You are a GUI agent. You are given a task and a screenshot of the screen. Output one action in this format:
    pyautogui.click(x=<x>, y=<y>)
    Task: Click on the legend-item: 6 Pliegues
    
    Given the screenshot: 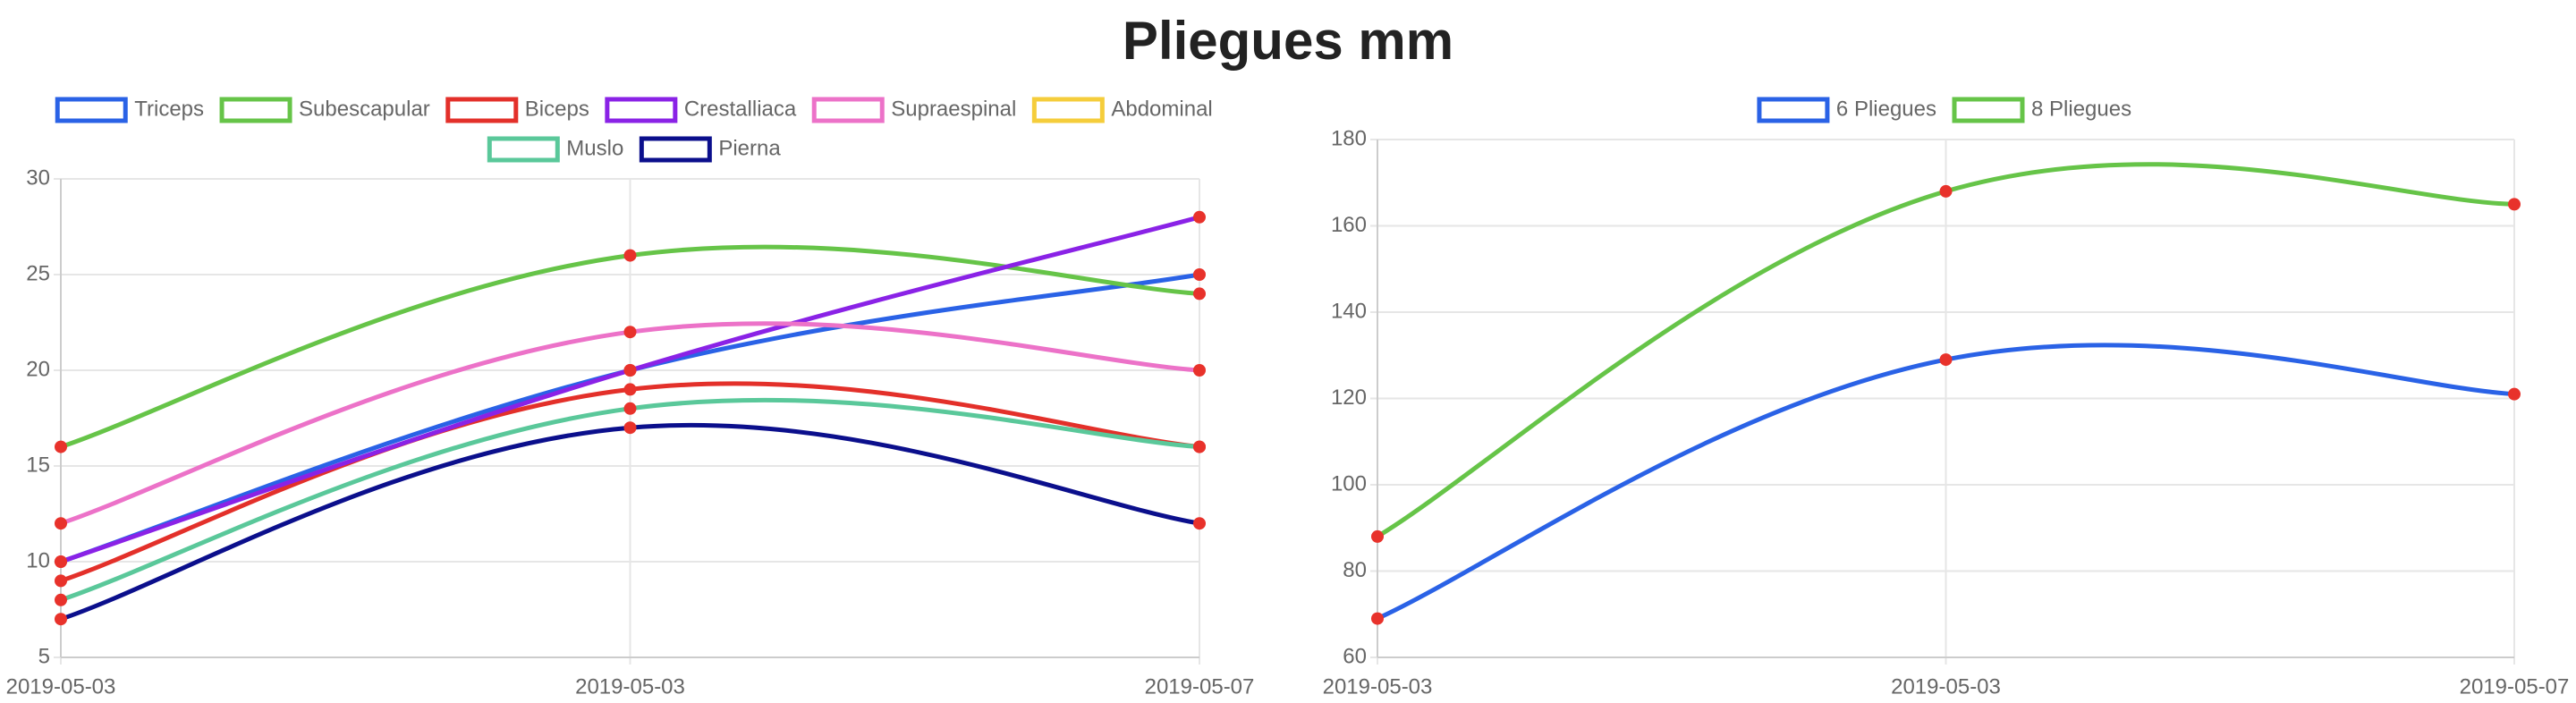 What is the action you would take?
    pyautogui.click(x=1846, y=110)
    